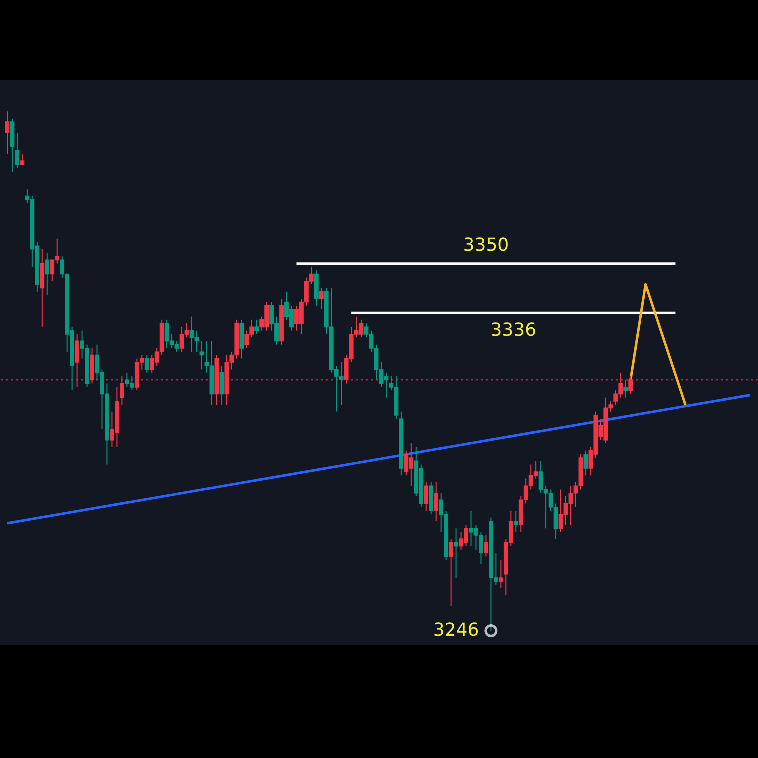  Describe the element at coordinates (456, 630) in the screenshot. I see `series-label: 3246` at that location.